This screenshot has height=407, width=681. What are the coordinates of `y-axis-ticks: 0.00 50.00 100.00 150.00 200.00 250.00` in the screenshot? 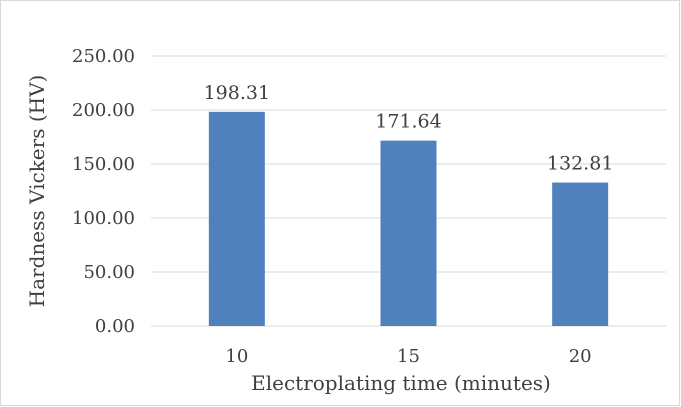 It's located at (103, 191).